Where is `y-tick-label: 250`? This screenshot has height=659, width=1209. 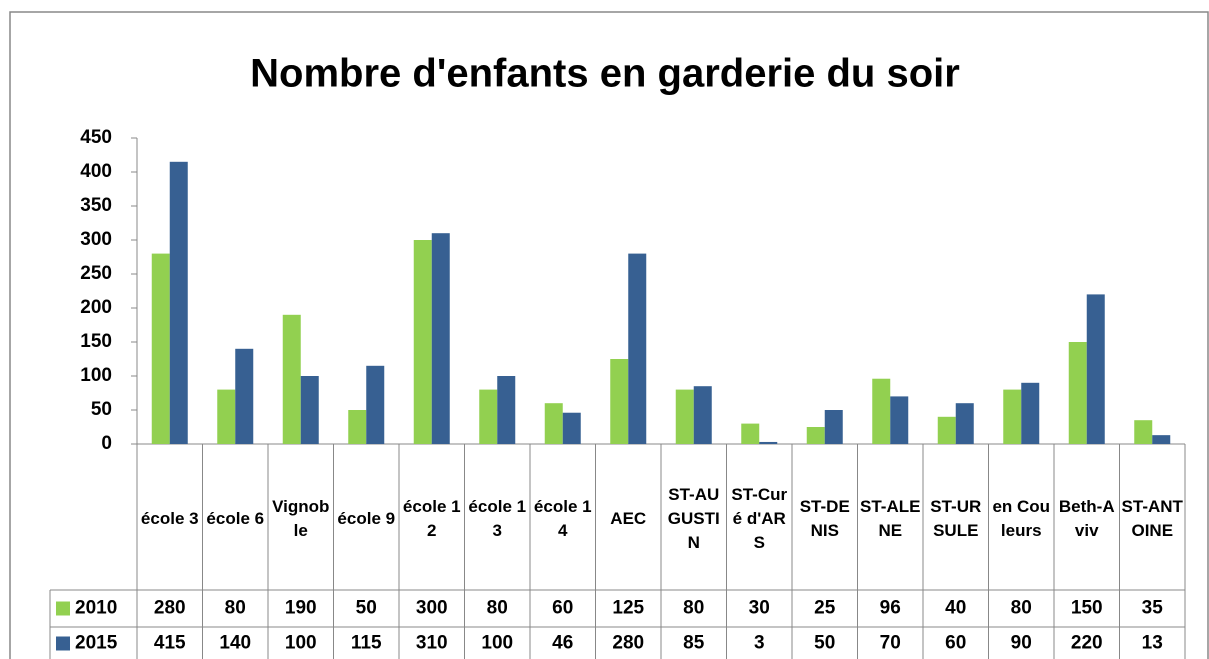 y-tick-label: 250 is located at coordinates (96, 273).